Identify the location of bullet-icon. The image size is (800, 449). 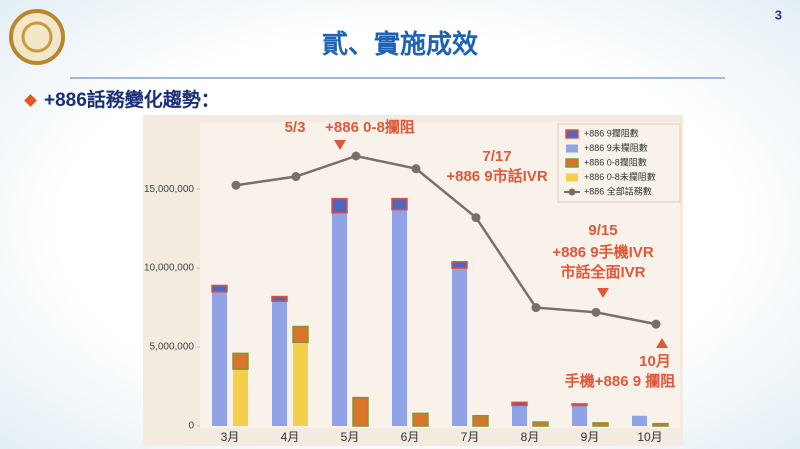
(30, 100).